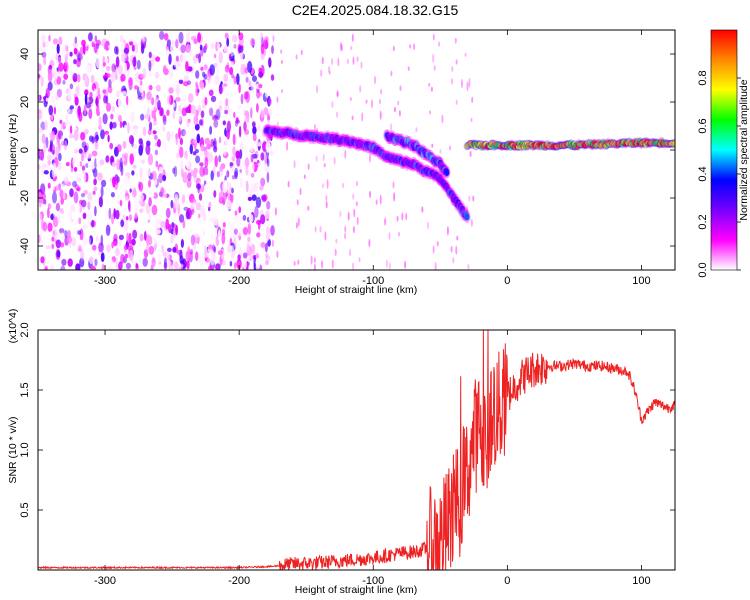 The width and height of the screenshot is (750, 600). What do you see at coordinates (703, 173) in the screenshot?
I see `colorbar-tick-label: 0.4` at bounding box center [703, 173].